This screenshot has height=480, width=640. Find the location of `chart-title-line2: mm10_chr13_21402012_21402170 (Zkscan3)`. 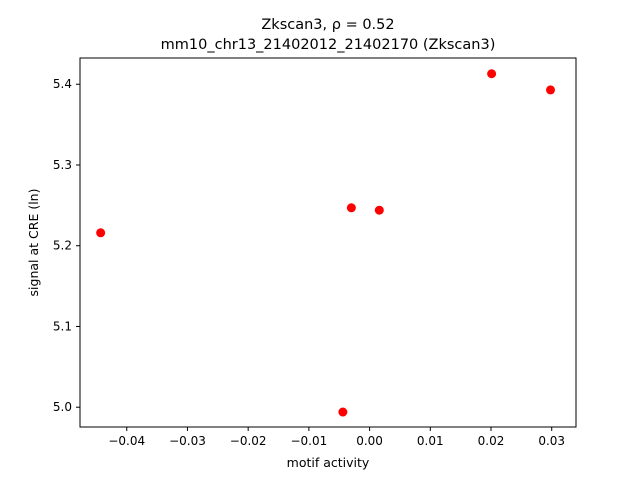

chart-title-line2: mm10_chr13_21402012_21402170 (Zkscan3) is located at coordinates (328, 45).